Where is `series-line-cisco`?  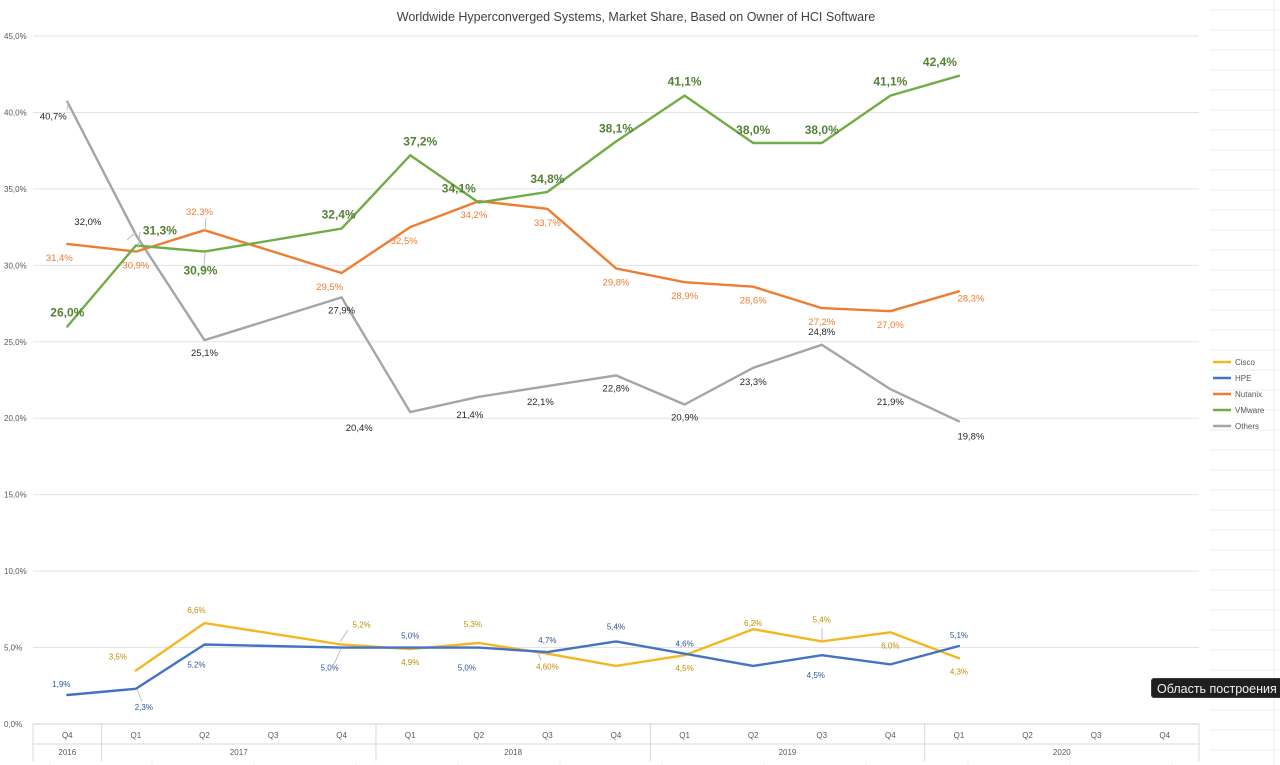
series-line-cisco is located at coordinates (547, 646).